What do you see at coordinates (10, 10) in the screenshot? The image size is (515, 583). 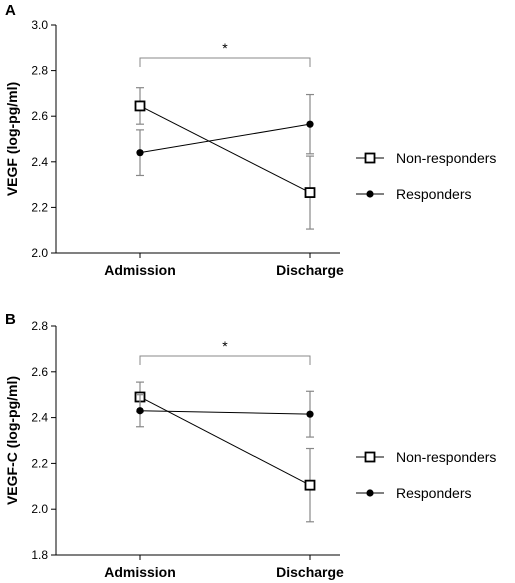 I see `panel-letter: A` at bounding box center [10, 10].